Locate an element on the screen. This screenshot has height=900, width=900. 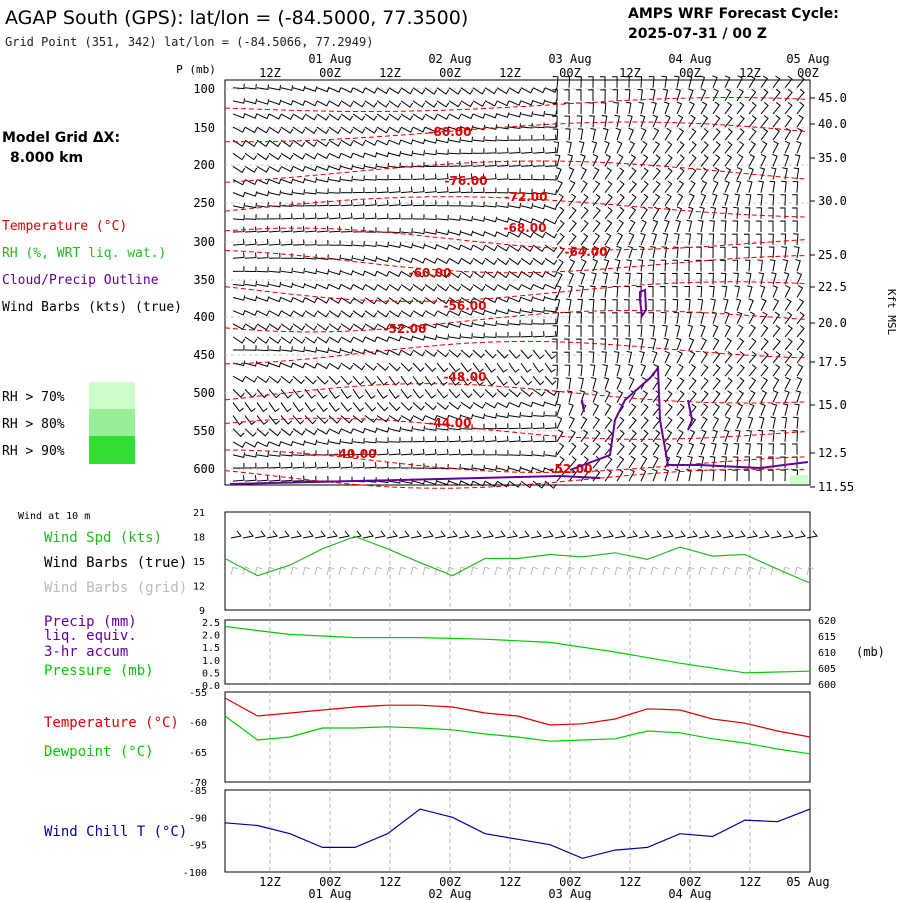
cloud-outline is located at coordinates (583, 406).